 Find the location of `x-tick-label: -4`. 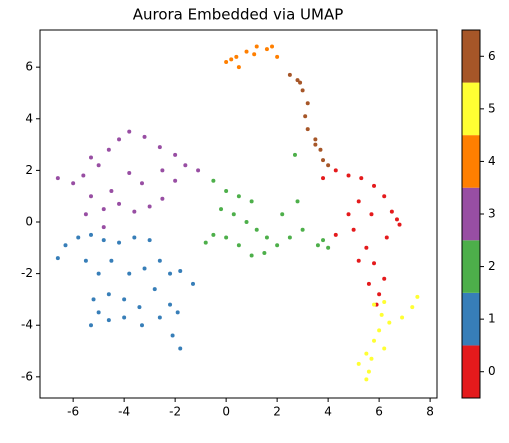

x-tick-label: -4 is located at coordinates (124, 412).